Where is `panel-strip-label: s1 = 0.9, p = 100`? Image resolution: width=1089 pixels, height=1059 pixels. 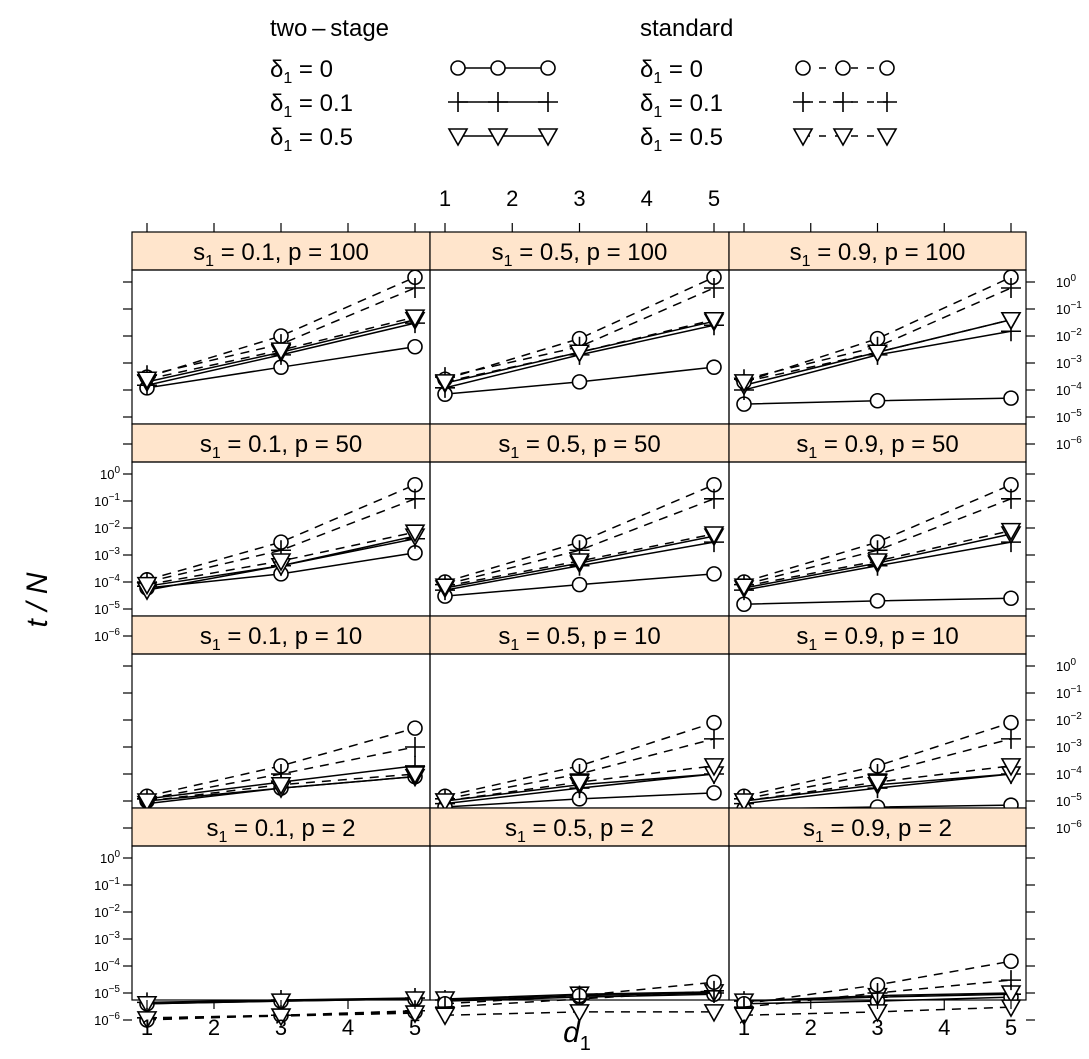 panel-strip-label: s1 = 0.9, p = 100 is located at coordinates (878, 254).